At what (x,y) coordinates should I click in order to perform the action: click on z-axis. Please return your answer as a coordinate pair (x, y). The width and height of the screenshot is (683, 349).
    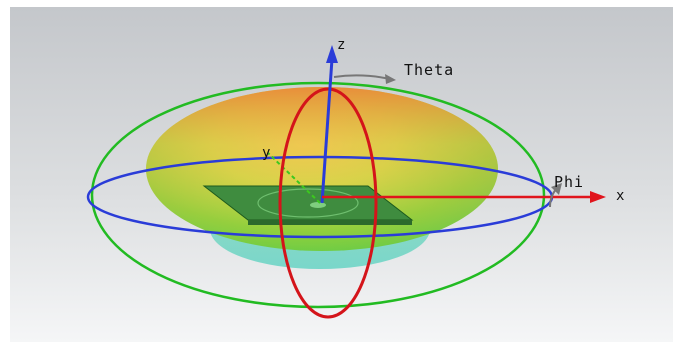
    Looking at the image, I should click on (327, 131).